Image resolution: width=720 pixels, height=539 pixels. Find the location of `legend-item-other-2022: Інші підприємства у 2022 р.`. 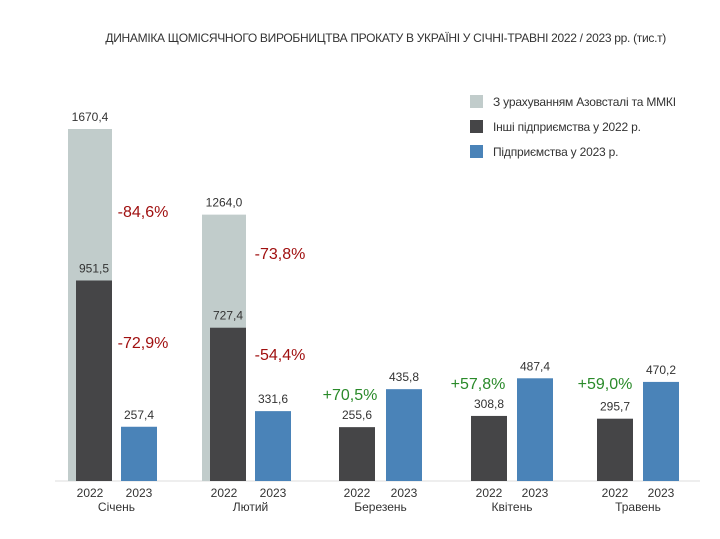

legend-item-other-2022: Інші підприємства у 2022 р. is located at coordinates (573, 126).